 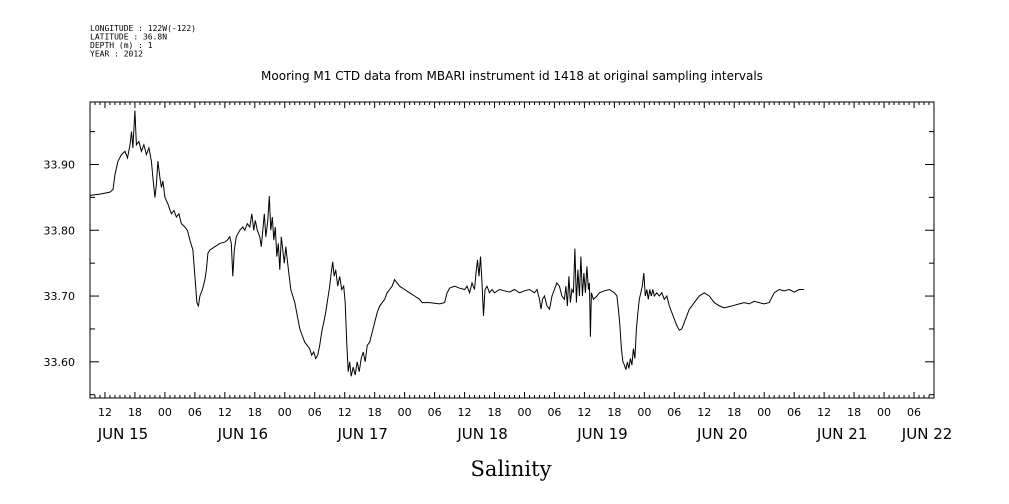 I want to click on metadata-line: YEAR : 2012, so click(x=116, y=54).